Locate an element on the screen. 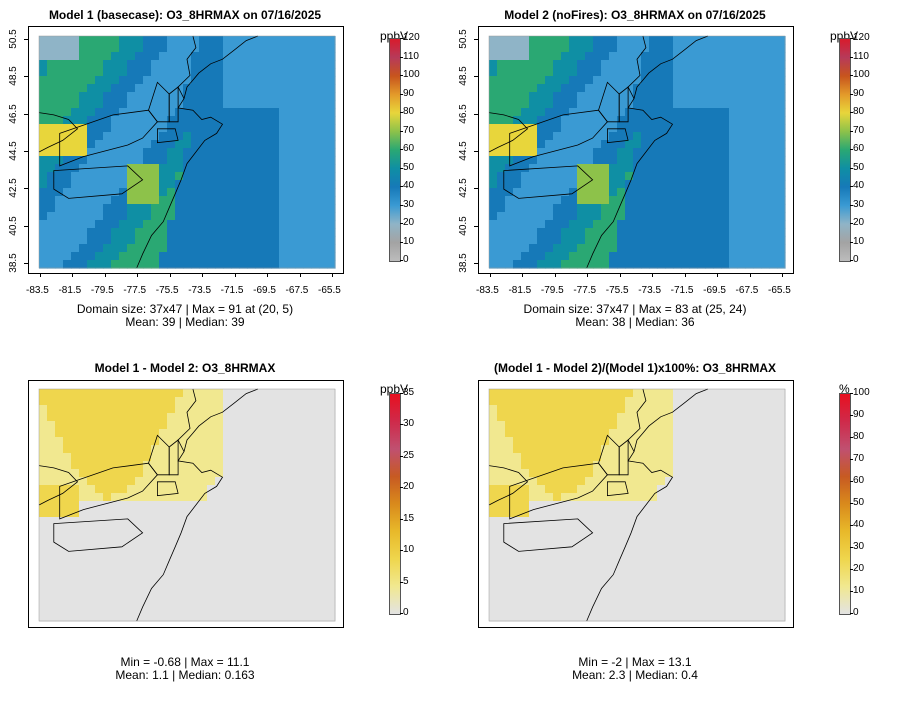  stats-line-1: Min = -2 | Max = 13.1 is located at coordinates (635, 662).